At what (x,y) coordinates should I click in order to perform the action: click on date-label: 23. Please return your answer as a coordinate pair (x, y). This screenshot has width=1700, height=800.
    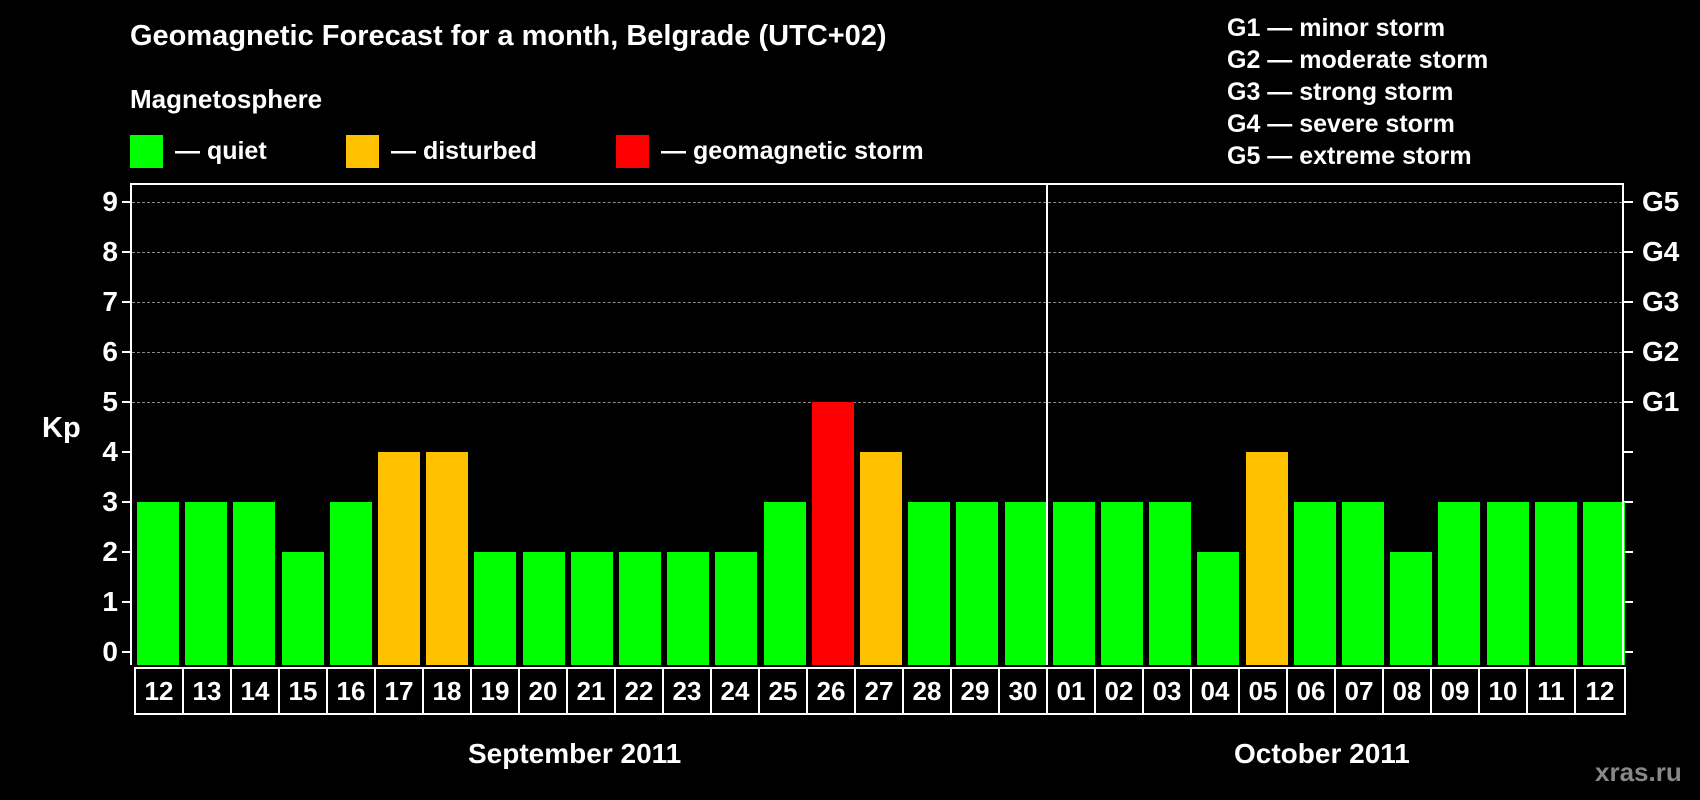
    Looking at the image, I should click on (688, 691).